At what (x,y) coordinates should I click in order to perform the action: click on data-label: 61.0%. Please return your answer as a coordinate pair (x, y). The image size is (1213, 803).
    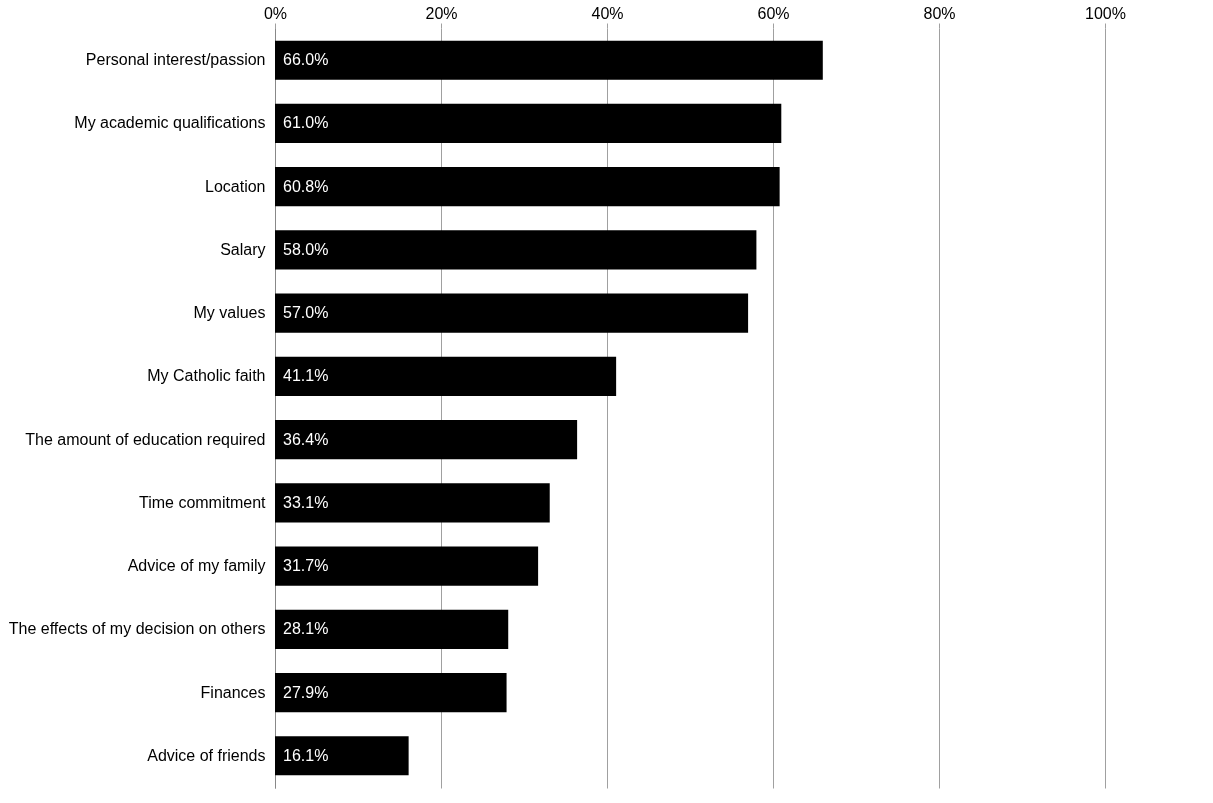
    Looking at the image, I should click on (306, 123).